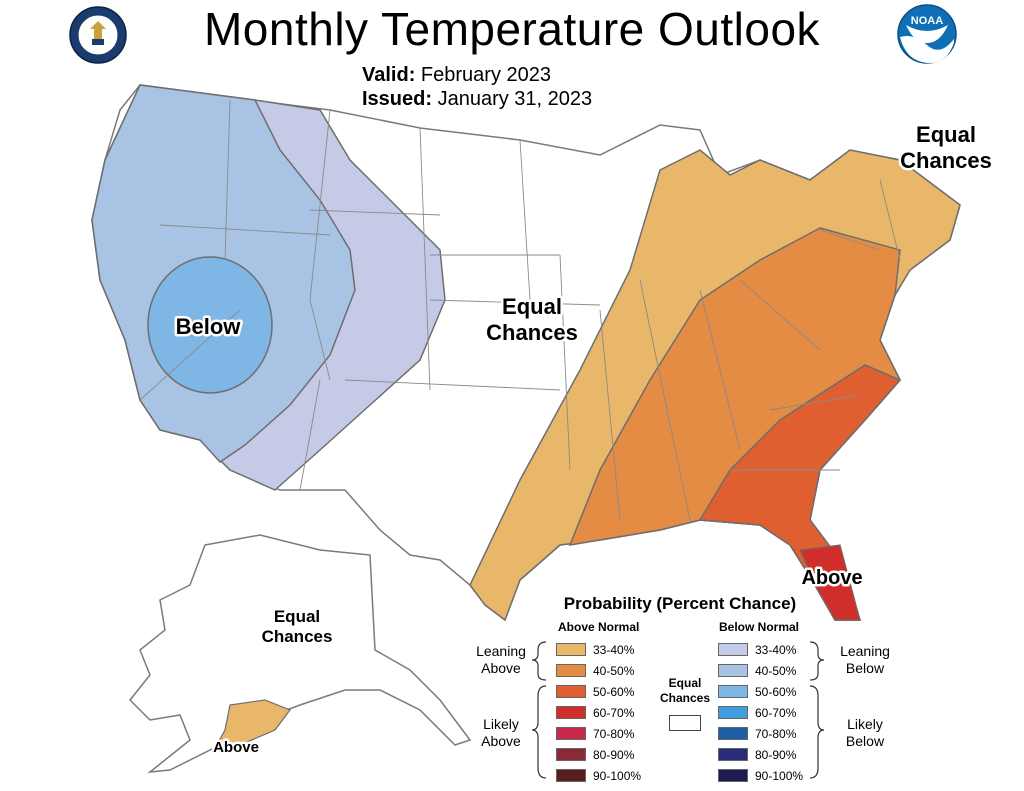 Image resolution: width=1024 pixels, height=791 pixels. I want to click on map-label-below: Below, so click(209, 326).